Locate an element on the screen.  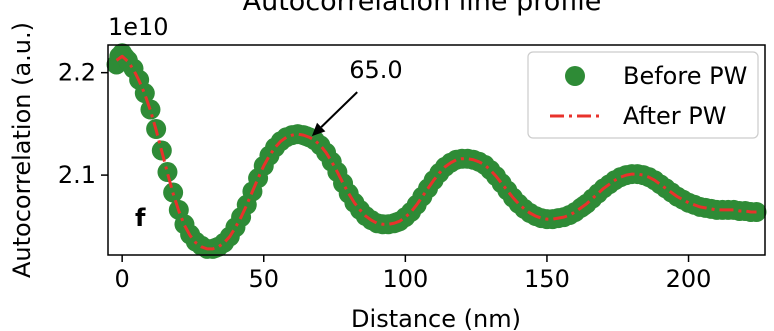
x-tick-label: 100 is located at coordinates (405, 279).